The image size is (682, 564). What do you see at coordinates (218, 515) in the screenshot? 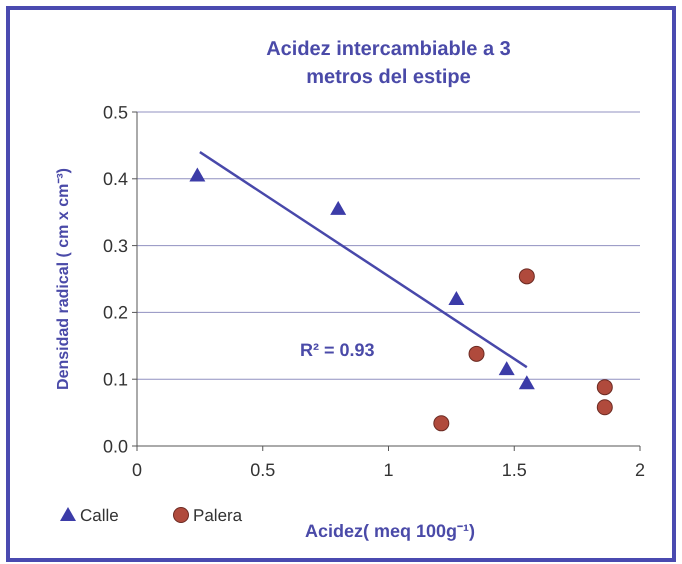
I see `legend-label: Palera` at bounding box center [218, 515].